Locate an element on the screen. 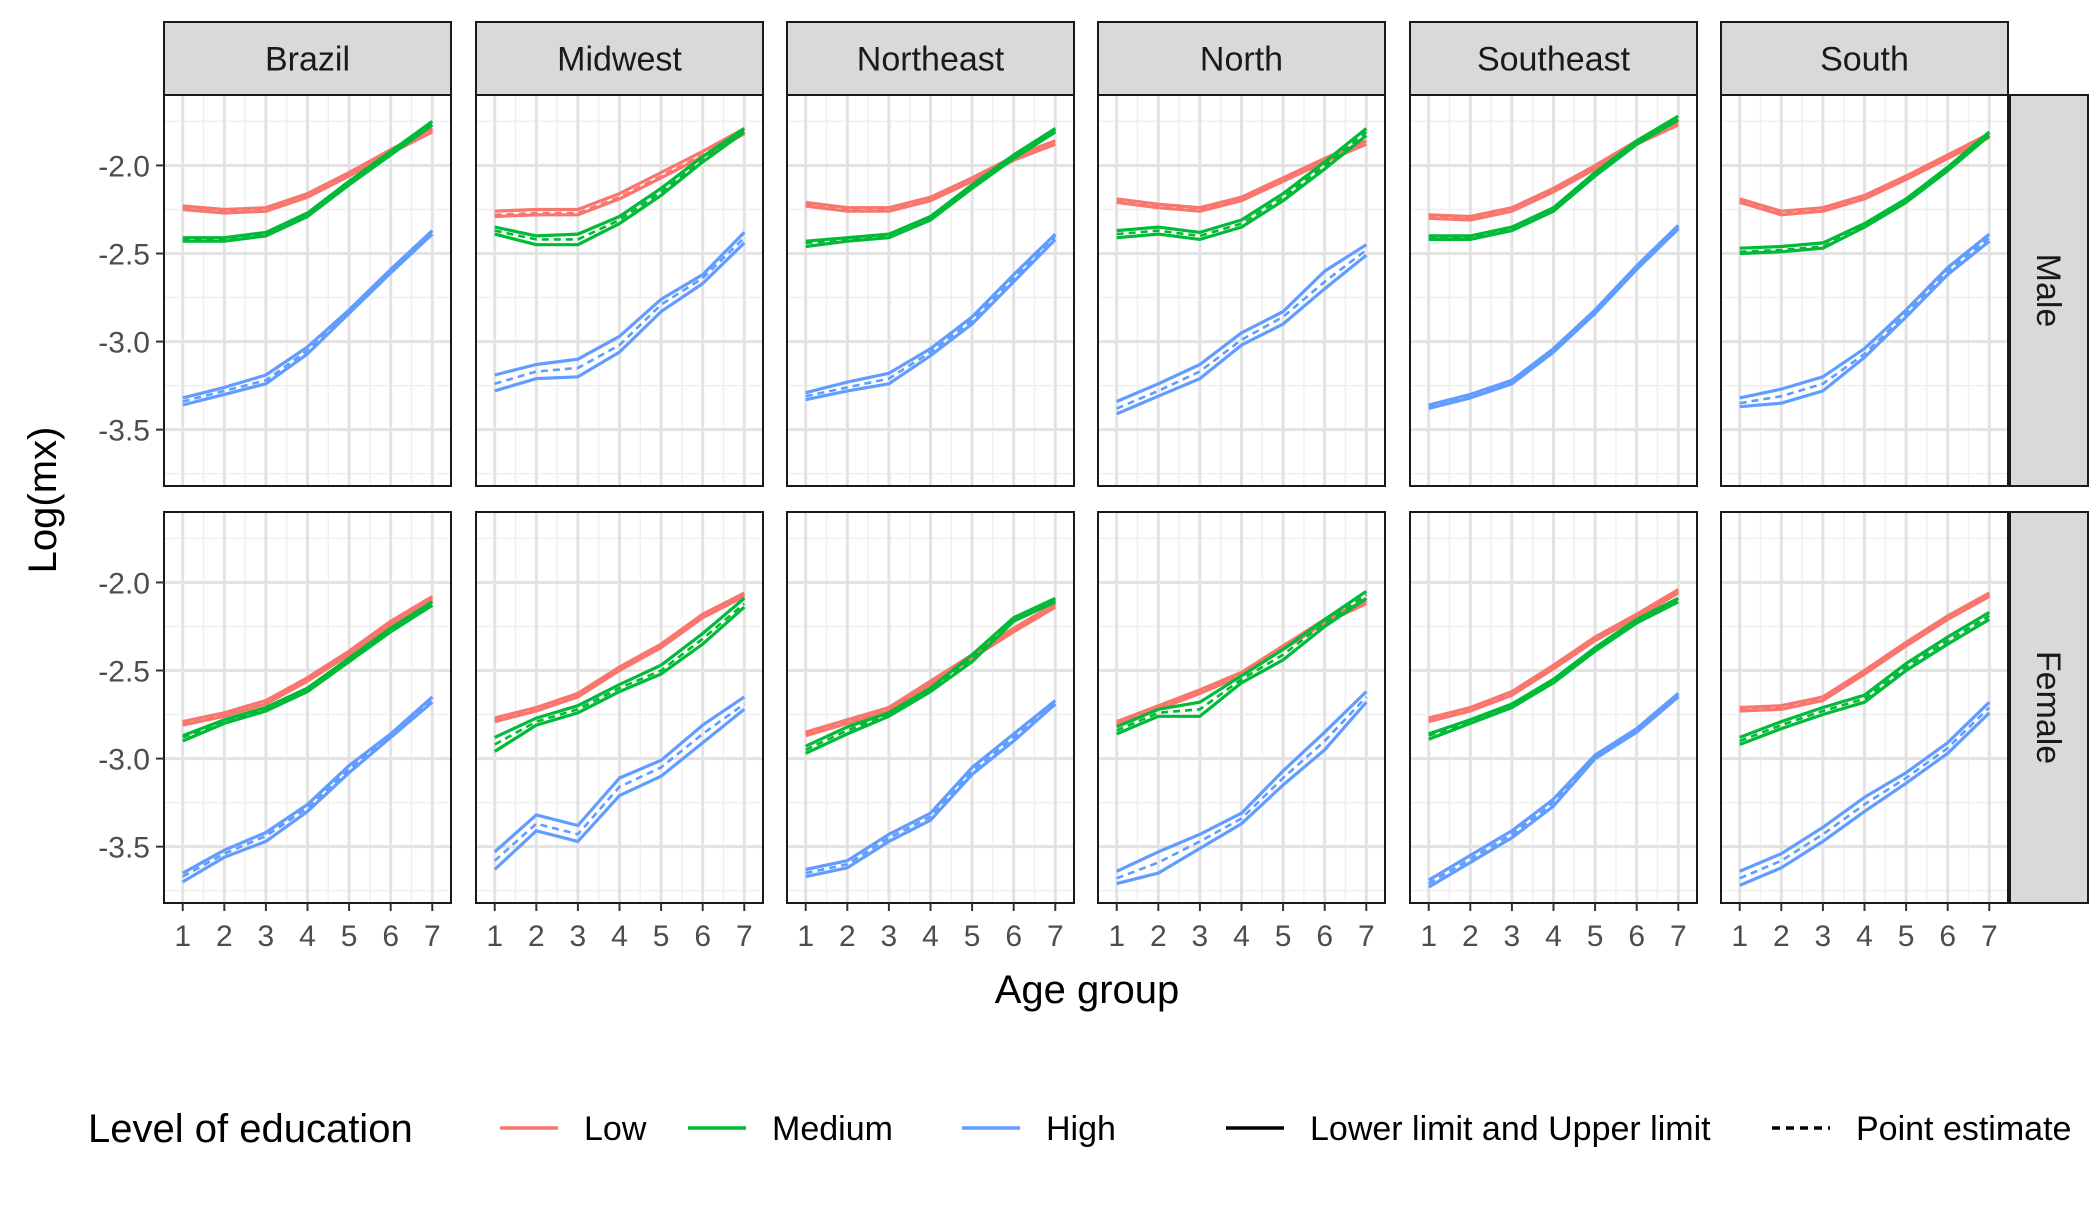 This screenshot has width=2100, height=1205. panel-female-north is located at coordinates (1241, 707).